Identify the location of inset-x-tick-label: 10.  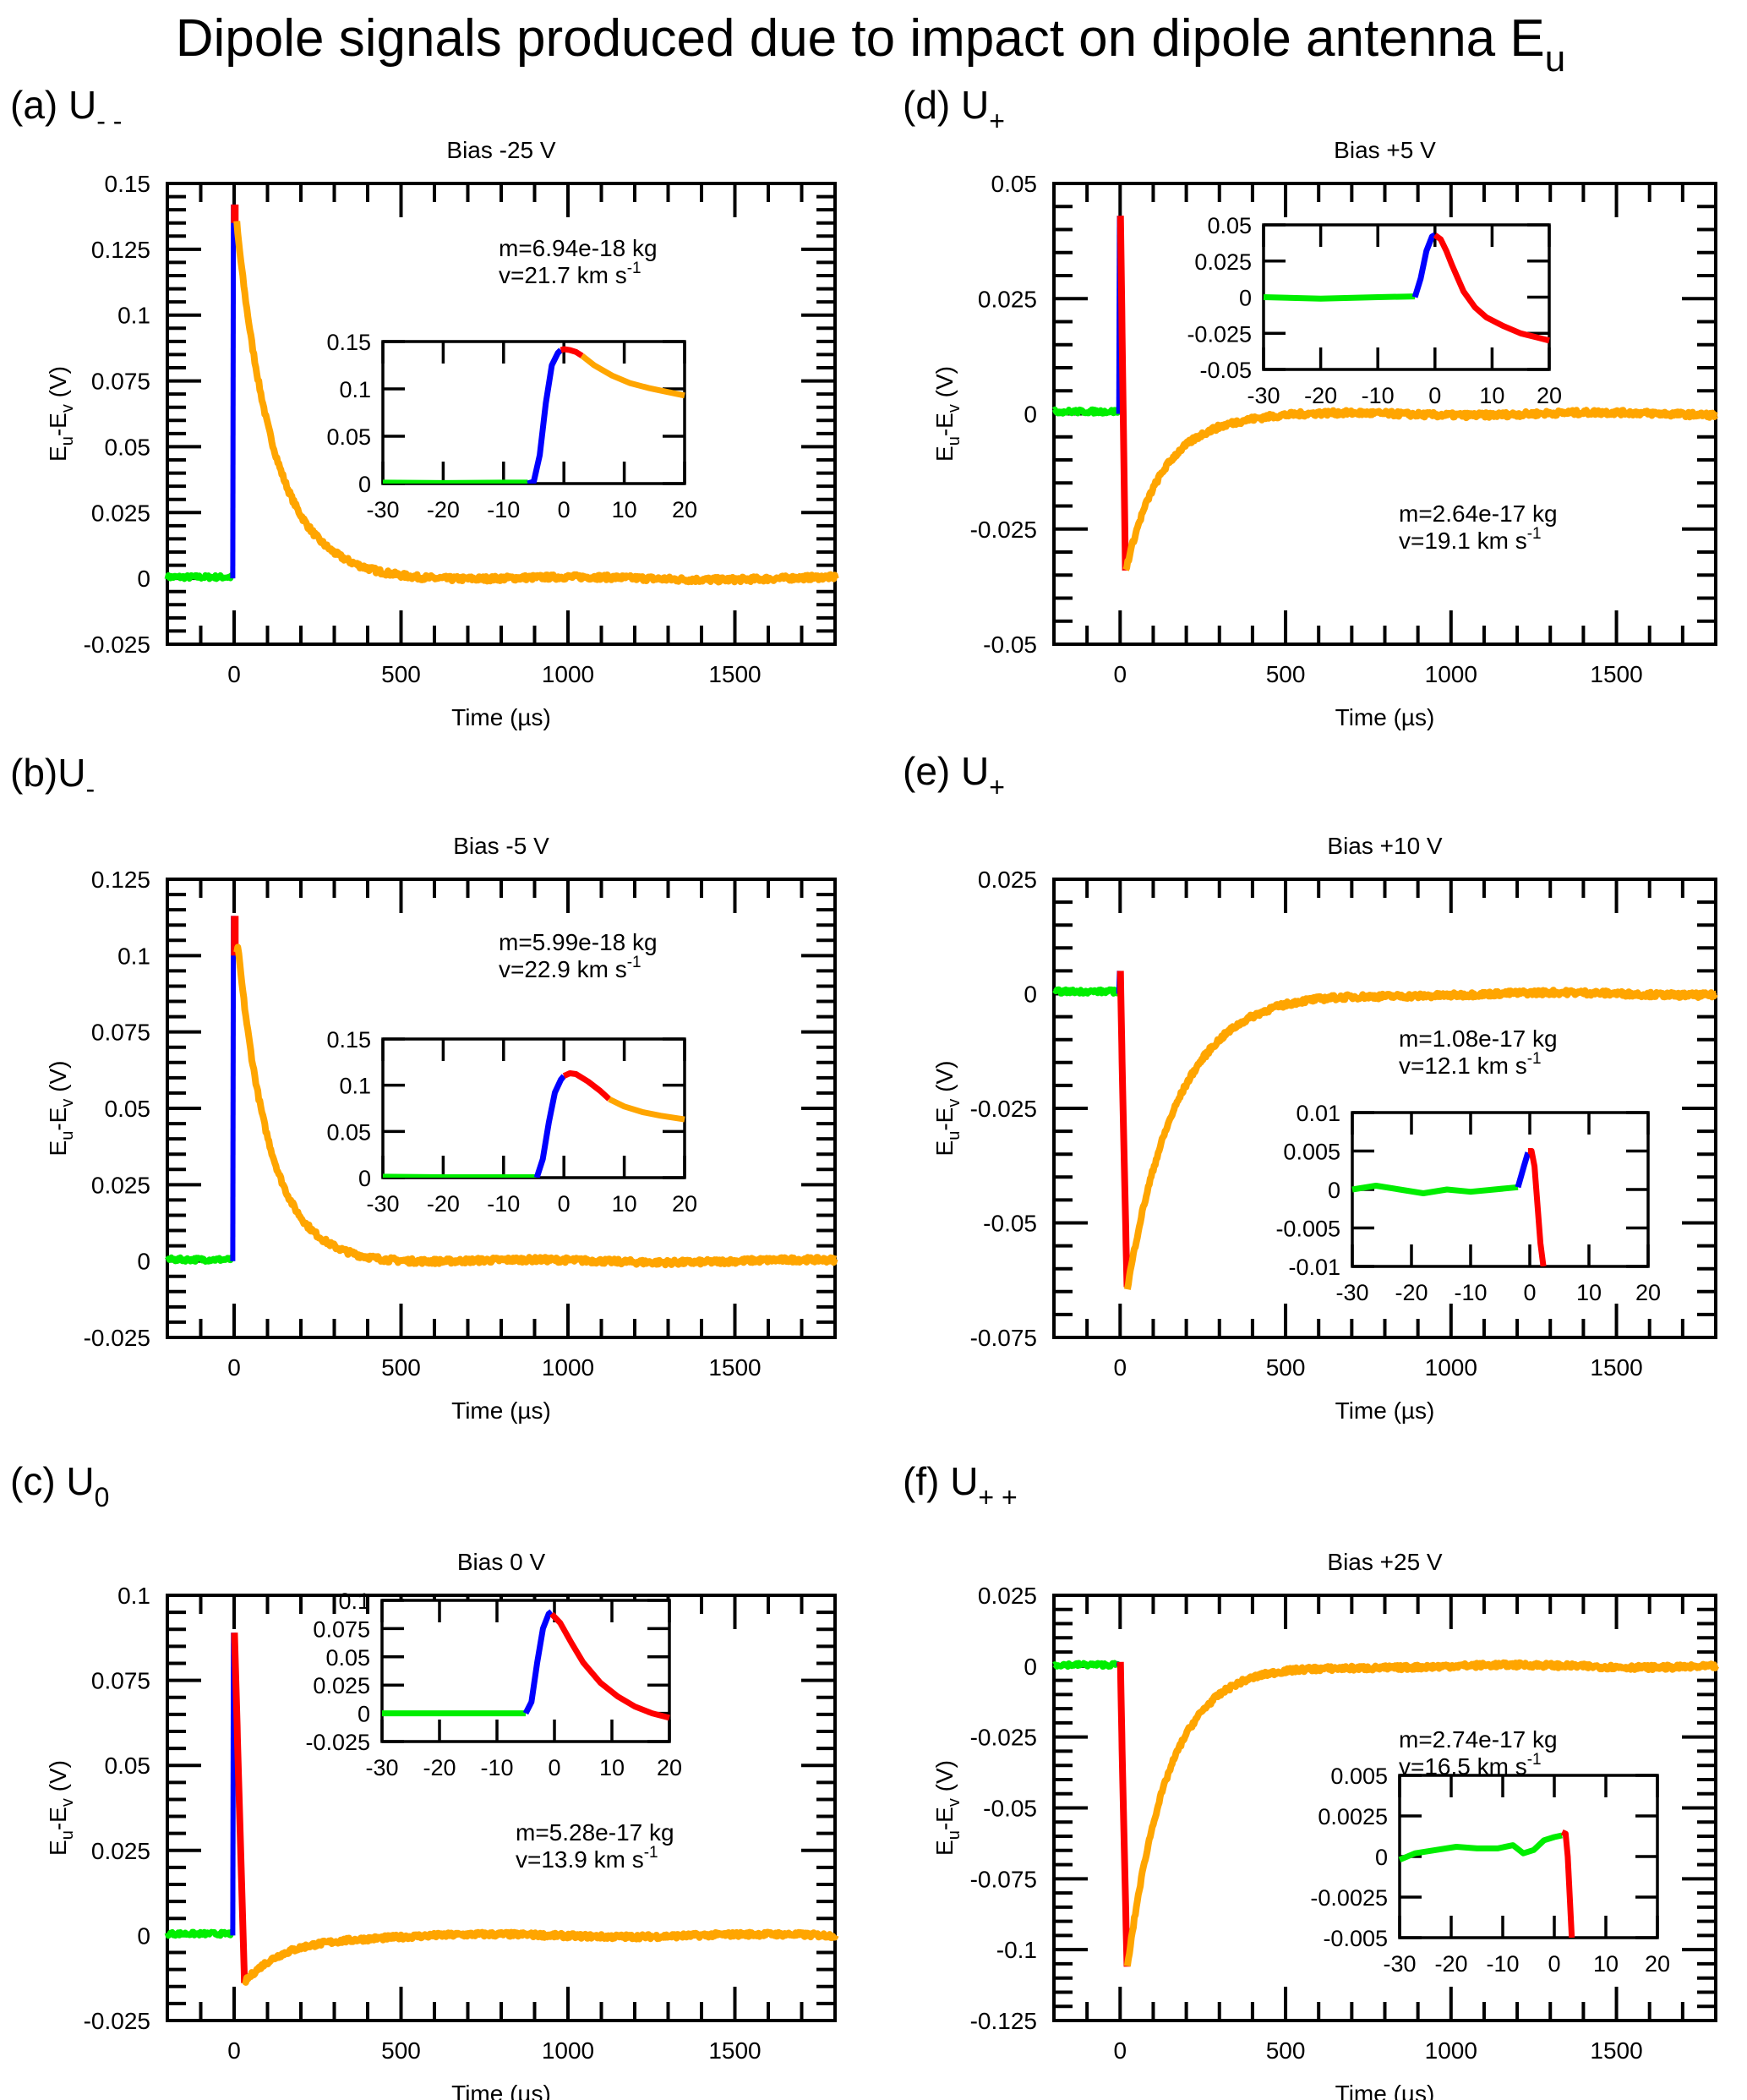
(624, 509).